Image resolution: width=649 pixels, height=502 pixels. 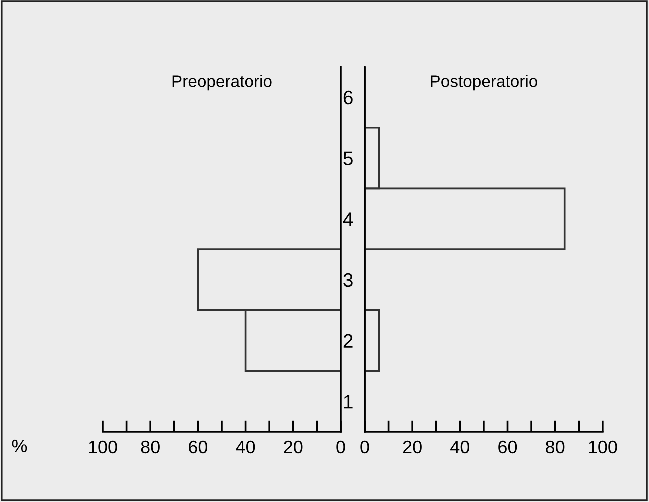 What do you see at coordinates (348, 341) in the screenshot?
I see `y-tick-label: 2` at bounding box center [348, 341].